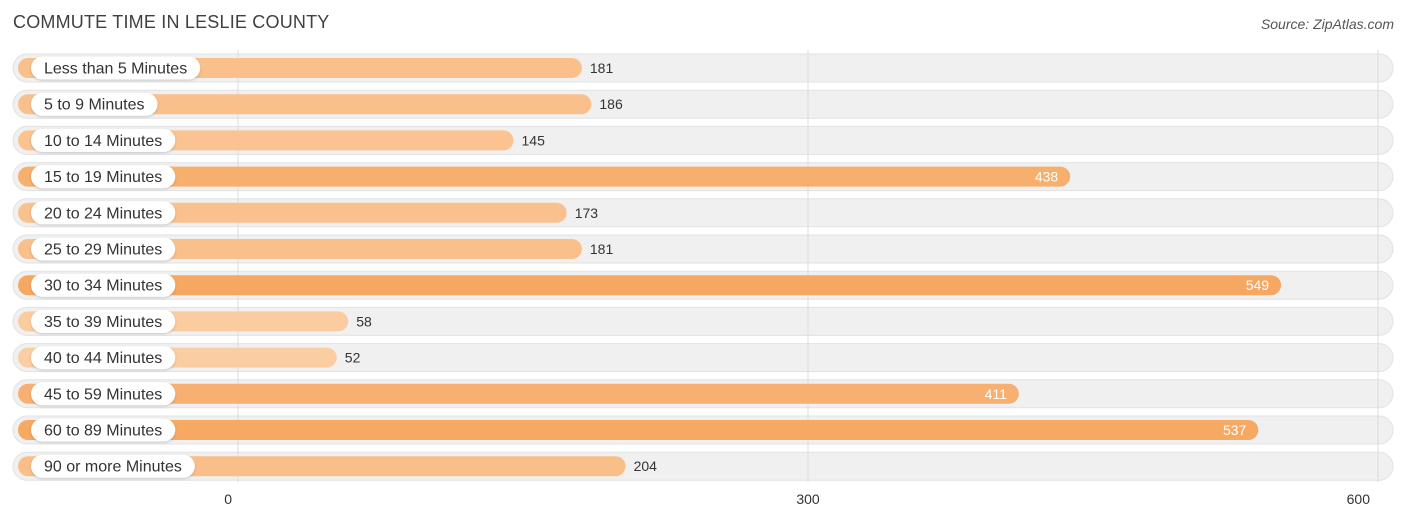 The width and height of the screenshot is (1406, 523). I want to click on x-tick-label: 300, so click(808, 499).